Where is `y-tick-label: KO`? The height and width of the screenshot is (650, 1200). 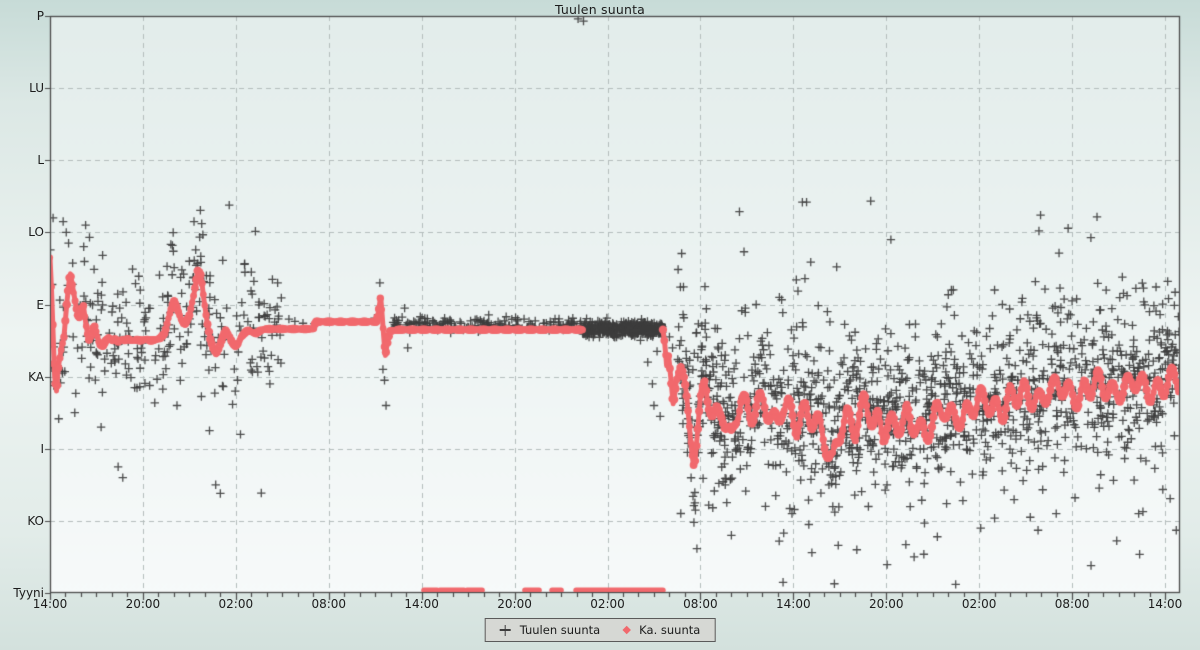
y-tick-label: KO is located at coordinates (35, 520).